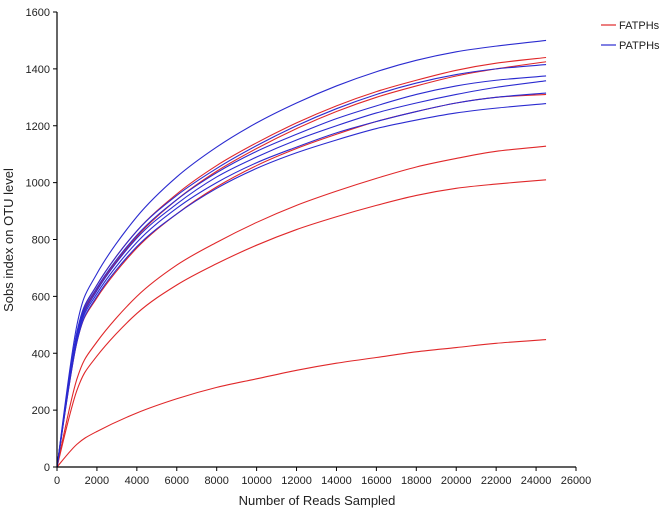 Image resolution: width=665 pixels, height=518 pixels. Describe the element at coordinates (336, 481) in the screenshot. I see `x-tick-label: 14000` at that location.